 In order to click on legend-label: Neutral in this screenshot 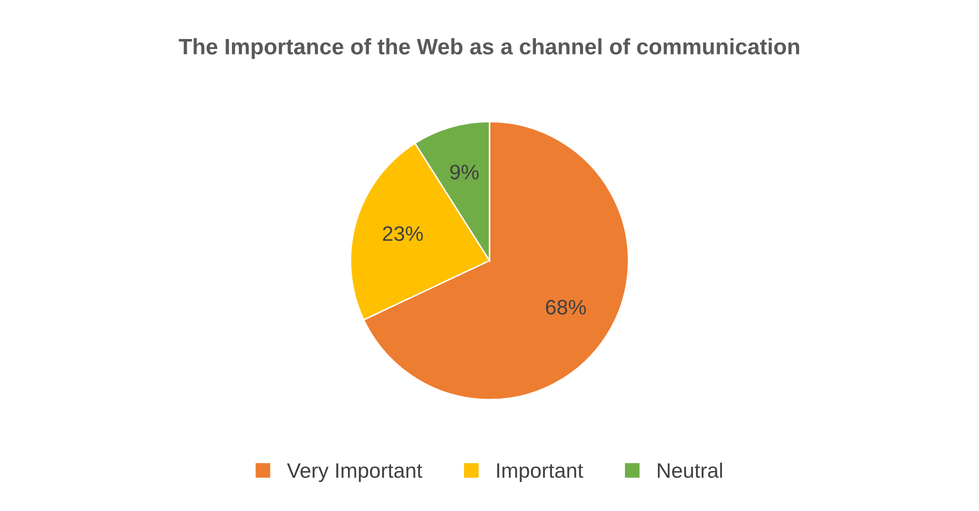, I will do `click(690, 470)`.